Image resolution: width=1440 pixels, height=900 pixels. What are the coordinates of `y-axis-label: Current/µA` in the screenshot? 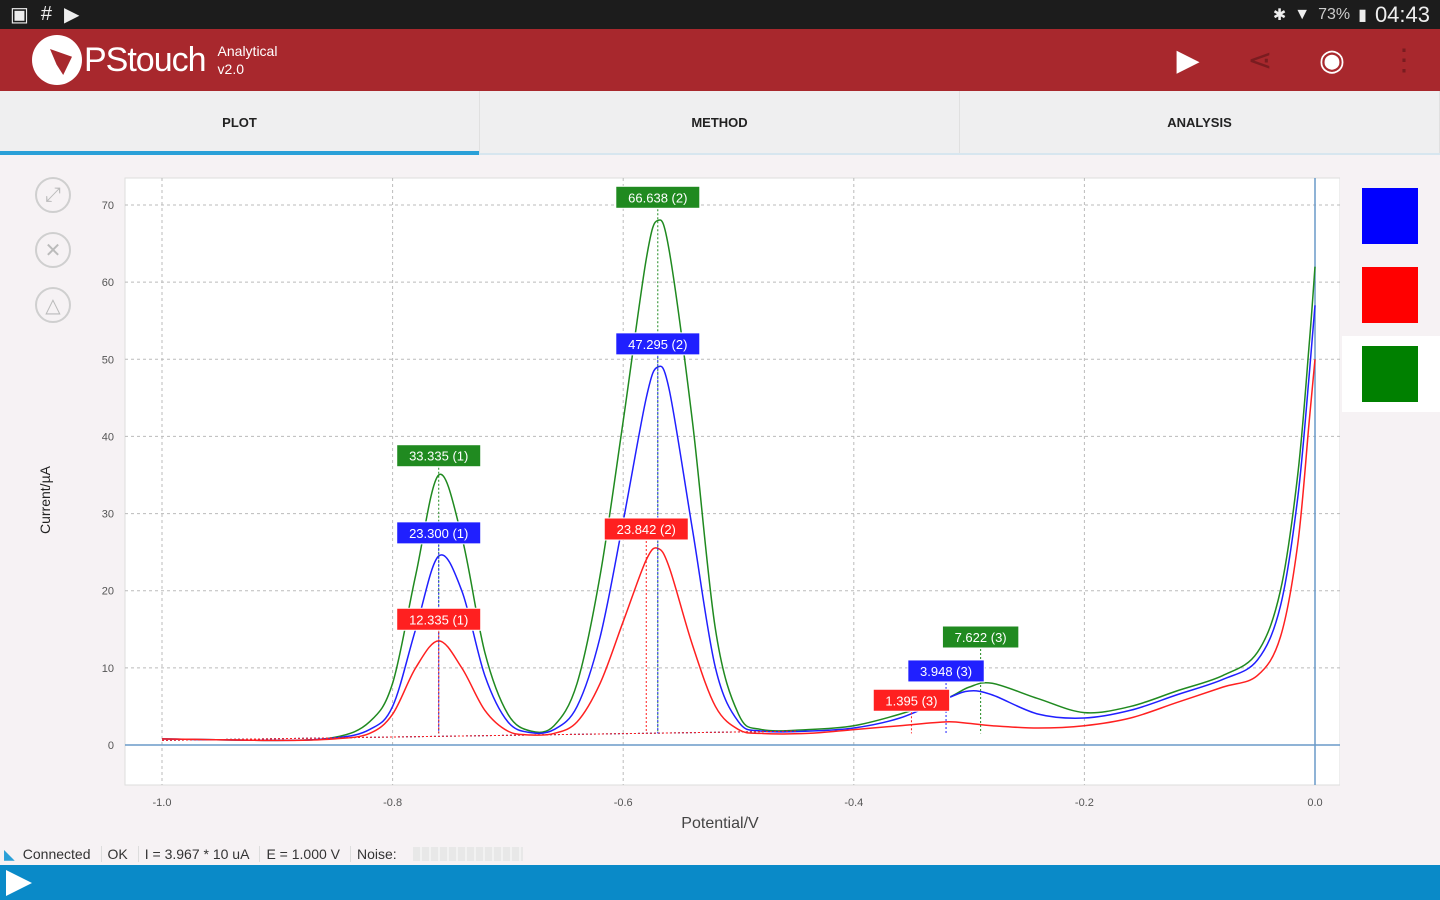 It's located at (45, 499).